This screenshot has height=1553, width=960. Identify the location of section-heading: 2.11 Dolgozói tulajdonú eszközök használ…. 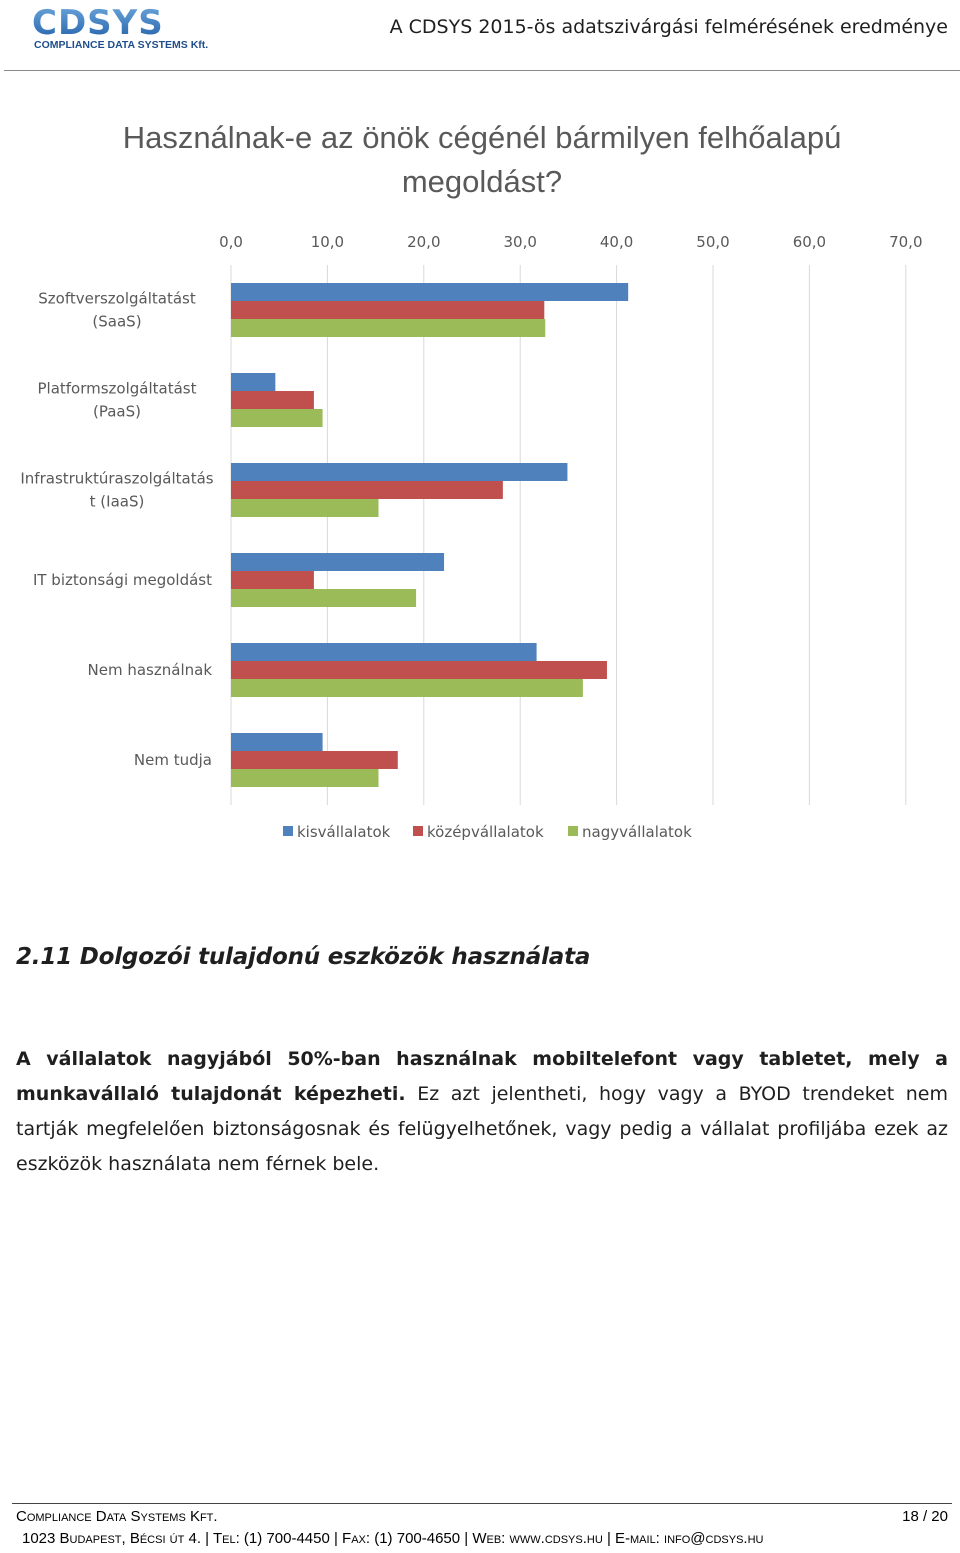
(303, 957).